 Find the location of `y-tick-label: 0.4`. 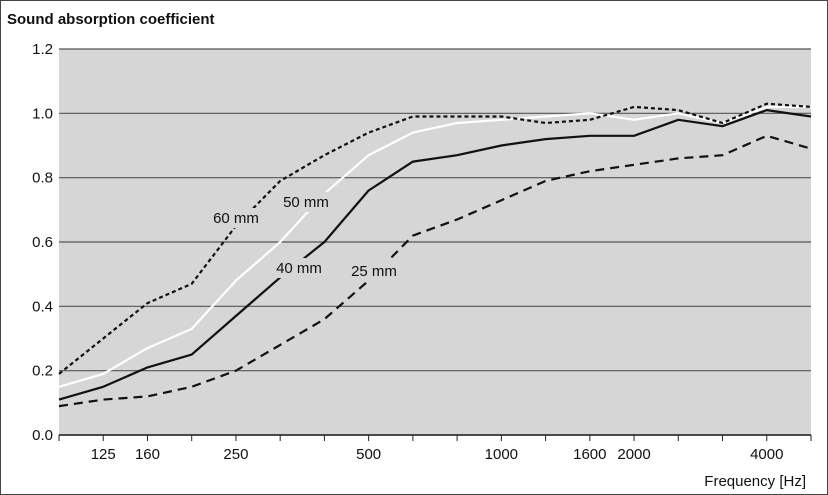

y-tick-label: 0.4 is located at coordinates (42, 306).